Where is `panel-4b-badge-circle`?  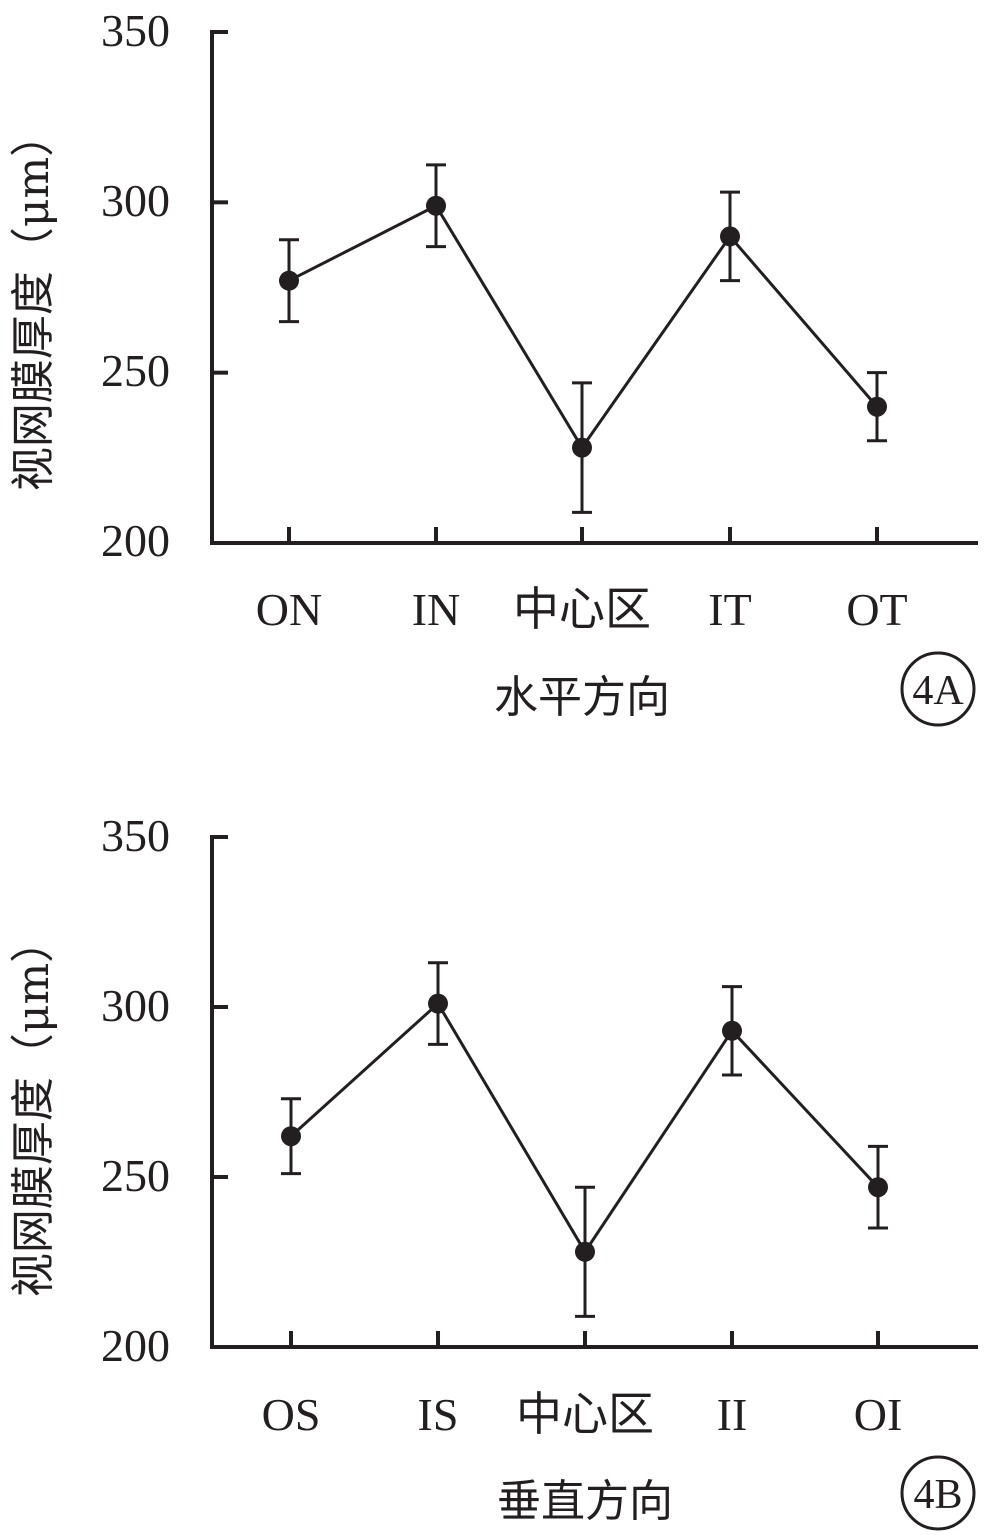
panel-4b-badge-circle is located at coordinates (938, 1493).